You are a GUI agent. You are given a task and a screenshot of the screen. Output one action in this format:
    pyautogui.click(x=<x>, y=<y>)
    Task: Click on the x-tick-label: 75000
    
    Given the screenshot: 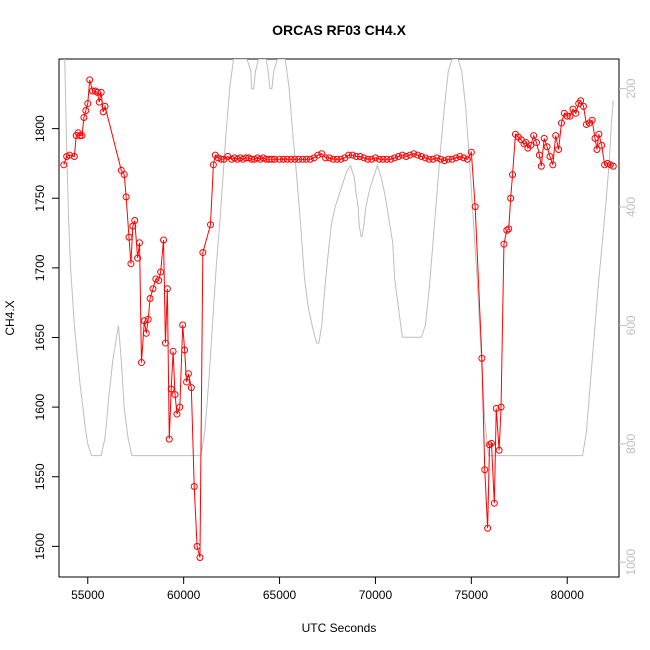 What is the action you would take?
    pyautogui.click(x=472, y=595)
    